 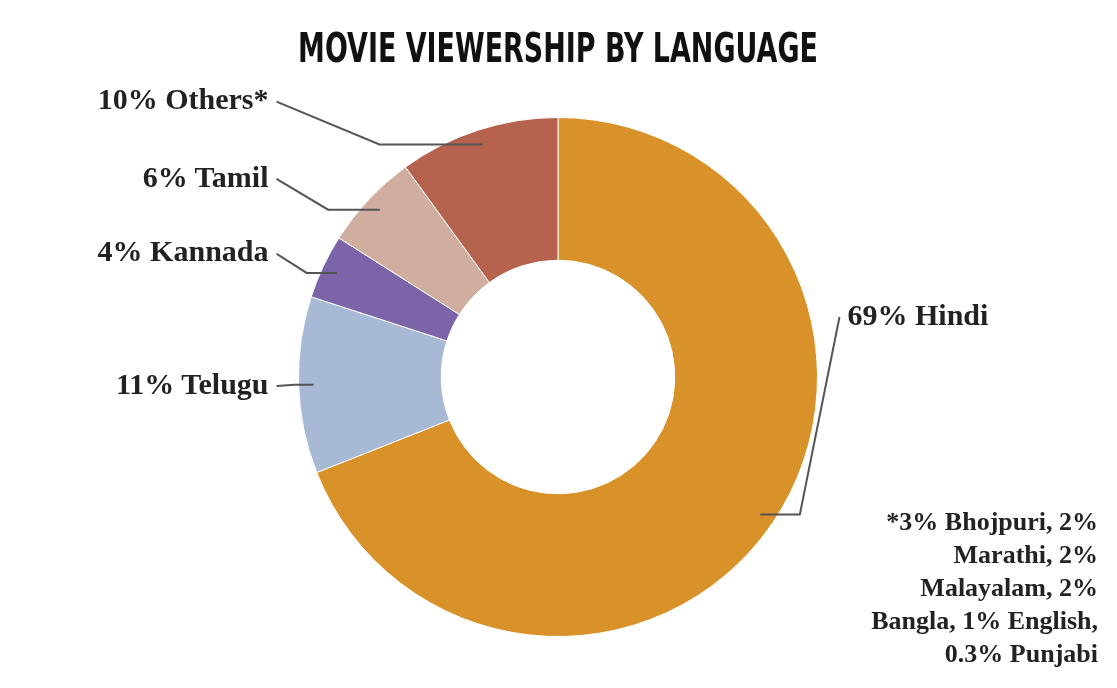 What do you see at coordinates (183, 251) in the screenshot?
I see `slice-label: 4% Kannada` at bounding box center [183, 251].